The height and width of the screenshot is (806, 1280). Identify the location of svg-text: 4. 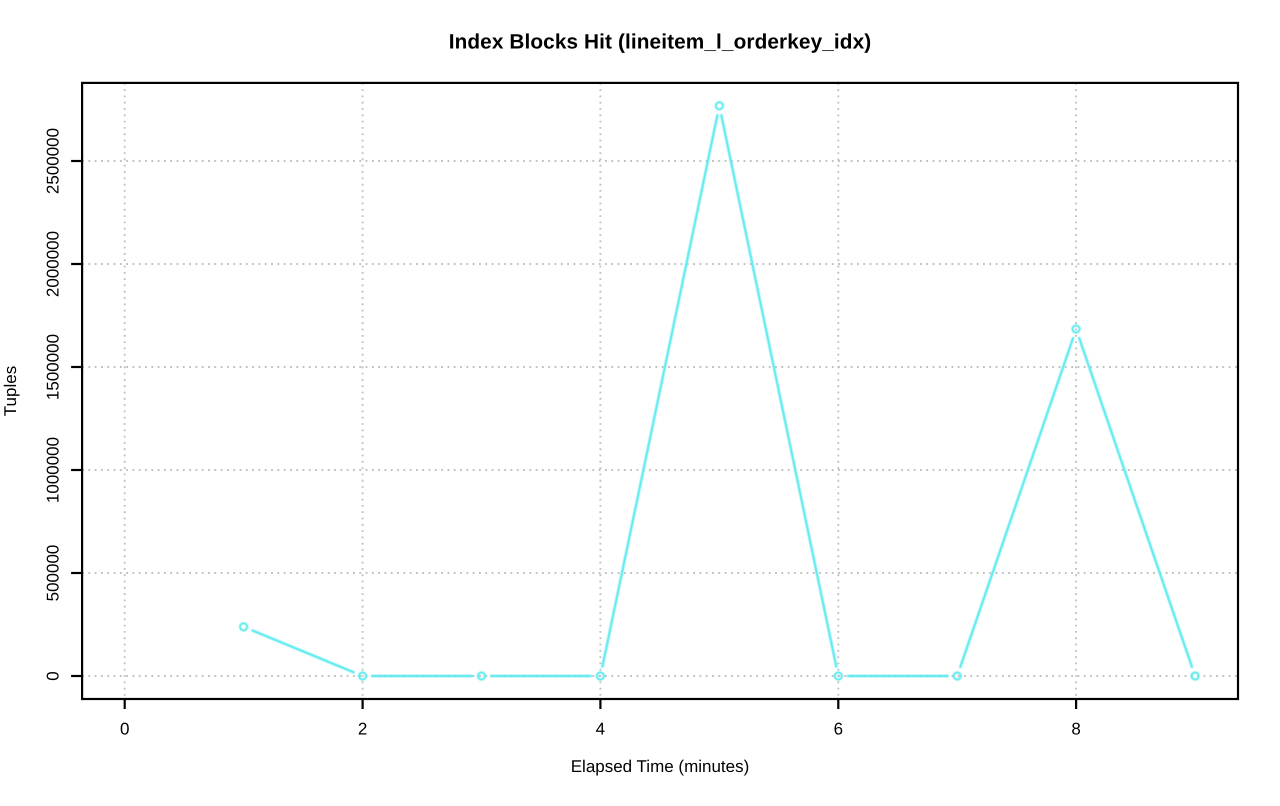
(600, 729).